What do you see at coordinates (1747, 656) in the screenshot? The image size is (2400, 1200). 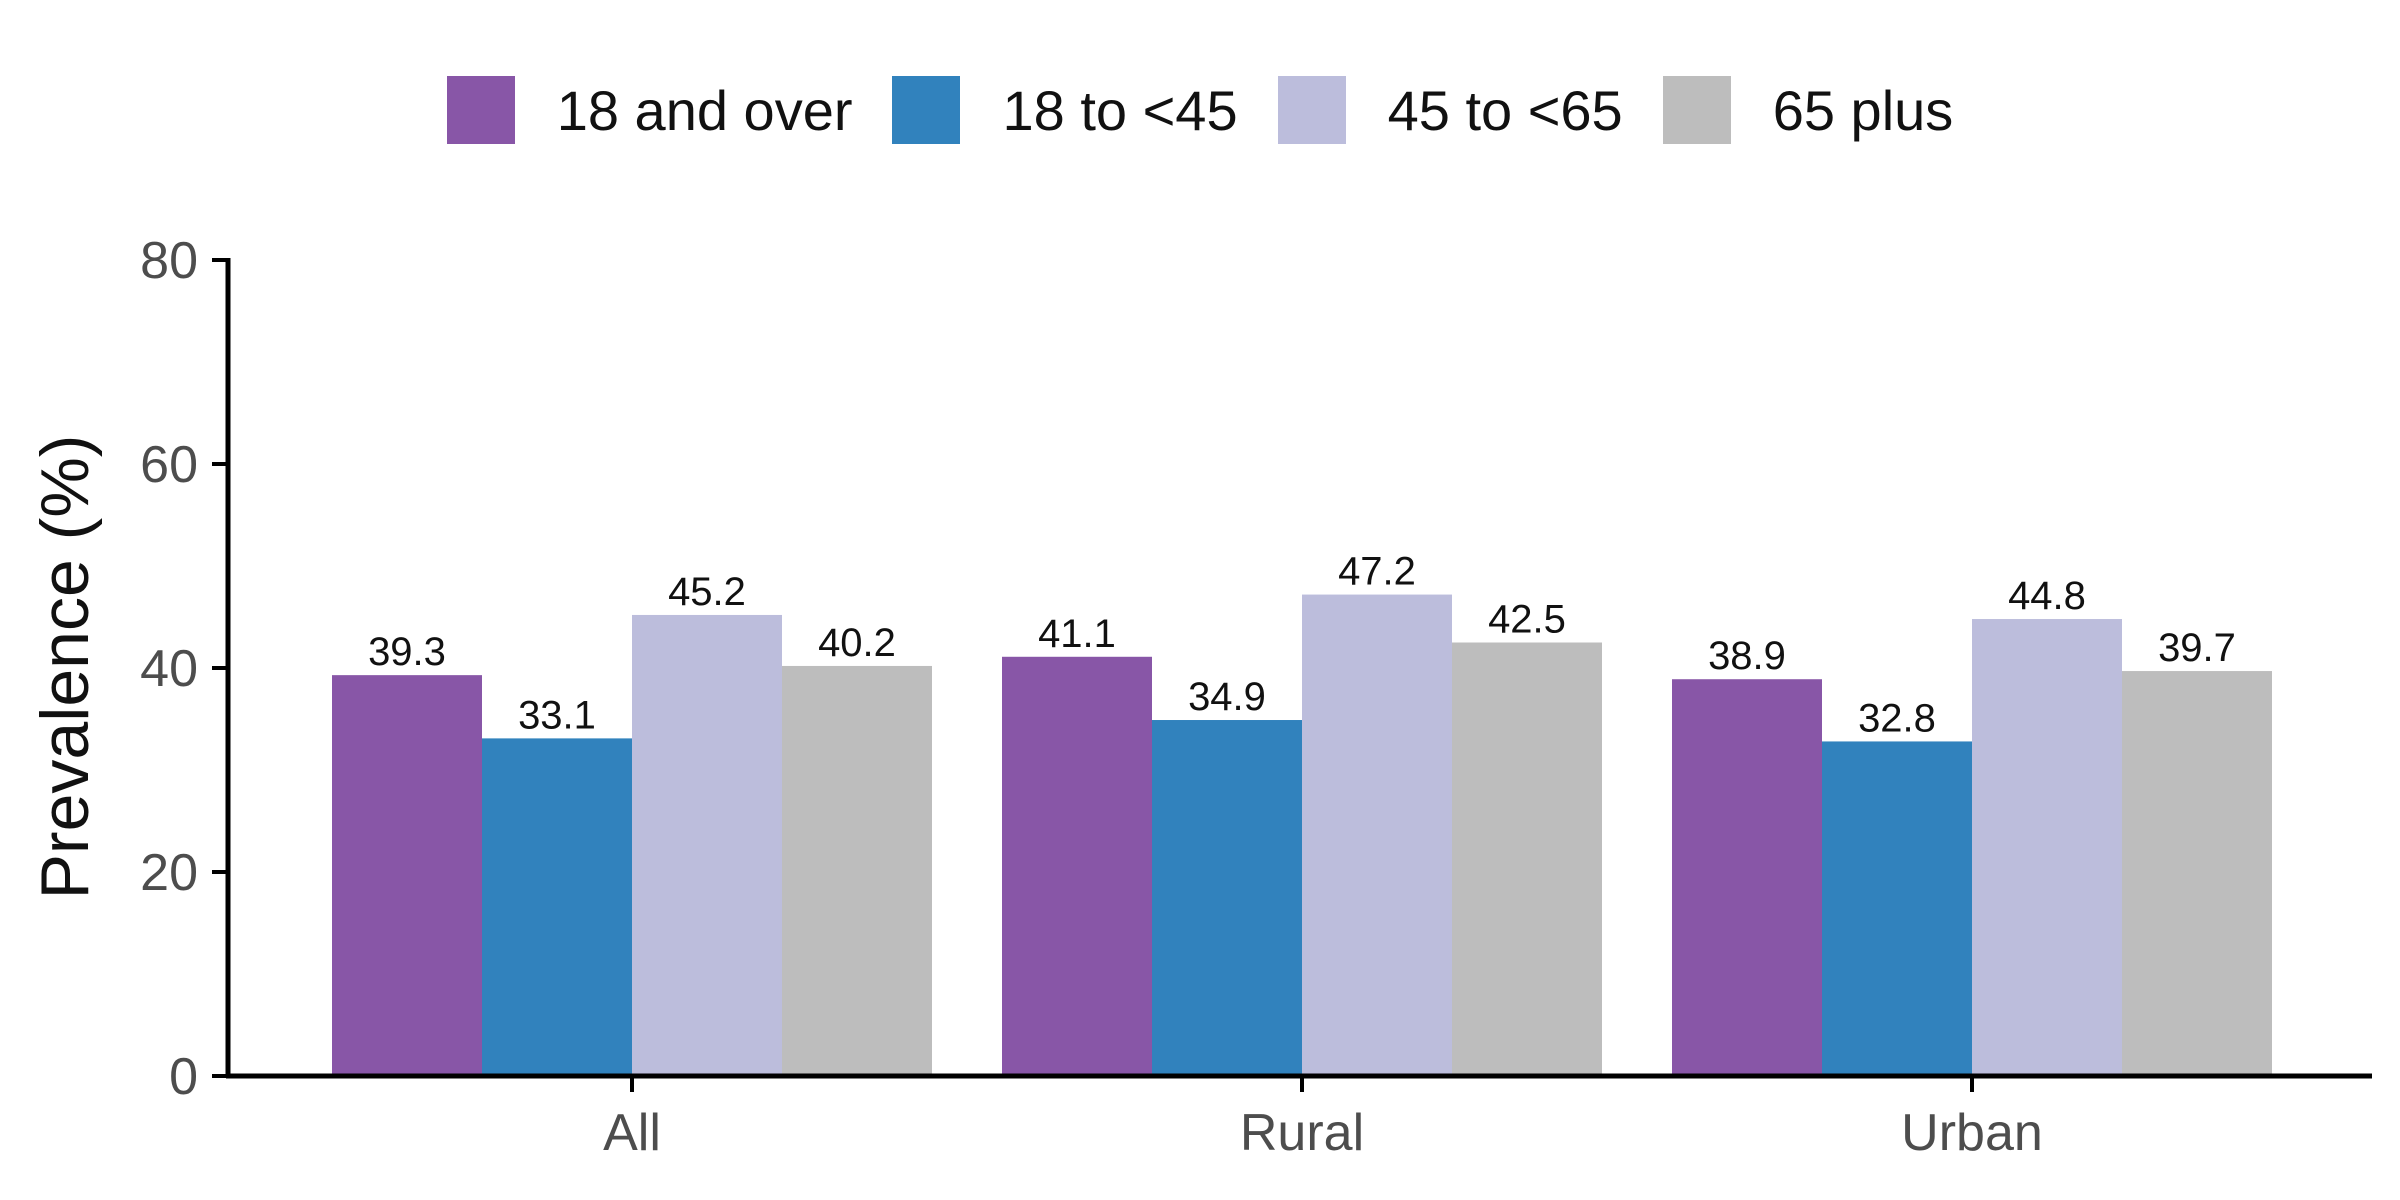 I see `data-label: 38.9` at bounding box center [1747, 656].